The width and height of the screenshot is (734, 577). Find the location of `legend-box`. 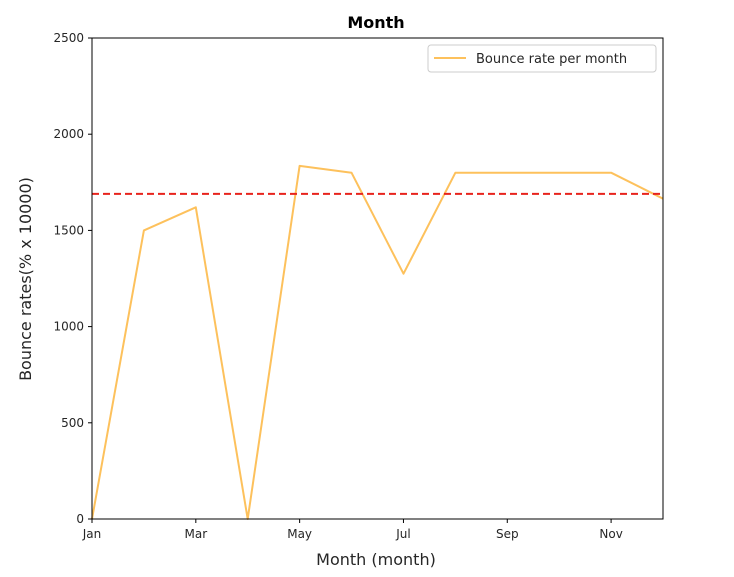

legend-box is located at coordinates (542, 58).